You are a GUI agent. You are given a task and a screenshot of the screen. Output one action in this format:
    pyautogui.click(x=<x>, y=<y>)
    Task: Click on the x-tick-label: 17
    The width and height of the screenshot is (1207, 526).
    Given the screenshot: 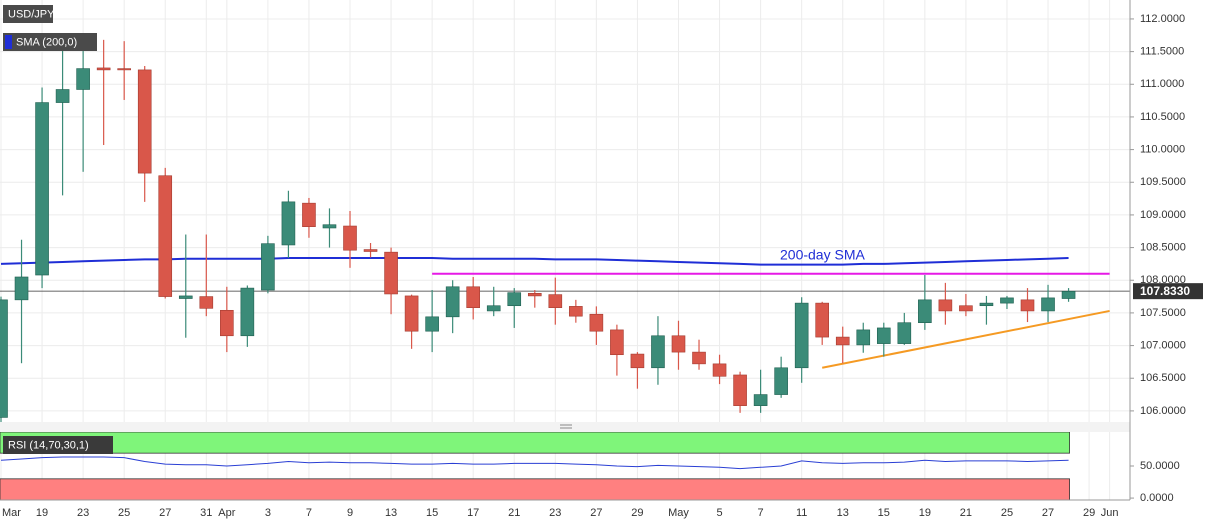 What is the action you would take?
    pyautogui.click(x=473, y=513)
    